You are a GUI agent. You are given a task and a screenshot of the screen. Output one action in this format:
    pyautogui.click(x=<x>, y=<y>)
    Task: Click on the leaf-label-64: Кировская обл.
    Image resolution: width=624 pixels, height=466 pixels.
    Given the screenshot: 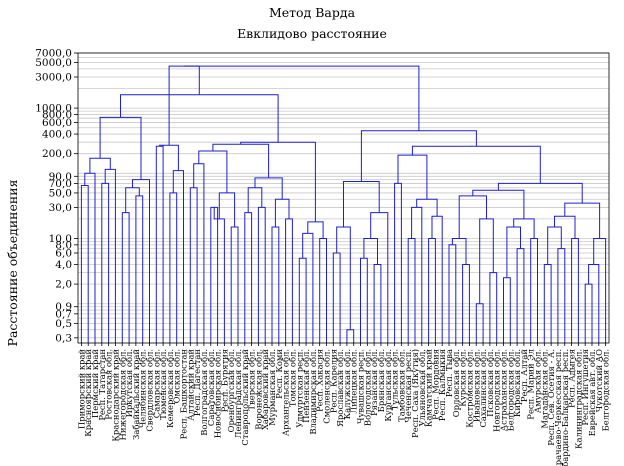 What is the action you would take?
    pyautogui.click(x=517, y=383)
    